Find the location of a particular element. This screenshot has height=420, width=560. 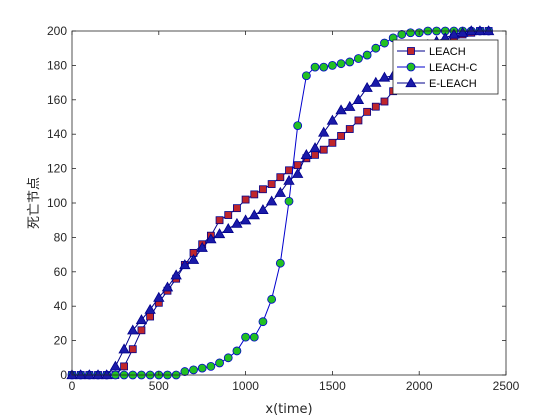

x-tick-label: 0 is located at coordinates (72, 386).